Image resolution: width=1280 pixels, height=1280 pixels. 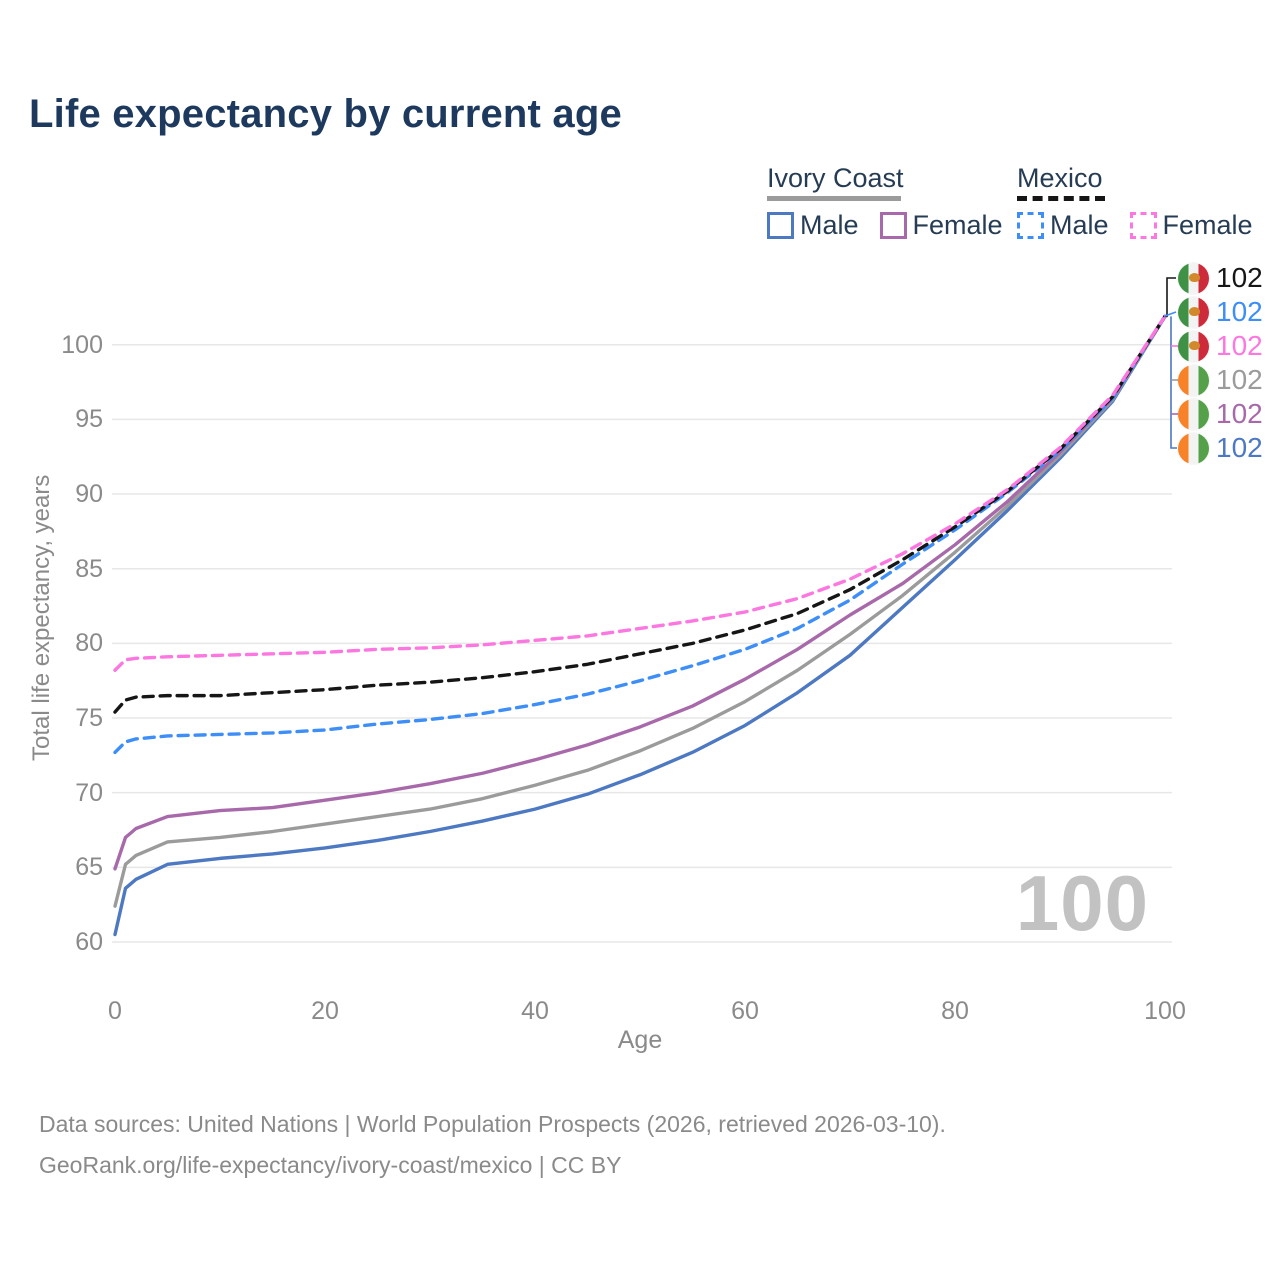 I want to click on page-title: Life expectancy by current age, so click(x=325, y=114).